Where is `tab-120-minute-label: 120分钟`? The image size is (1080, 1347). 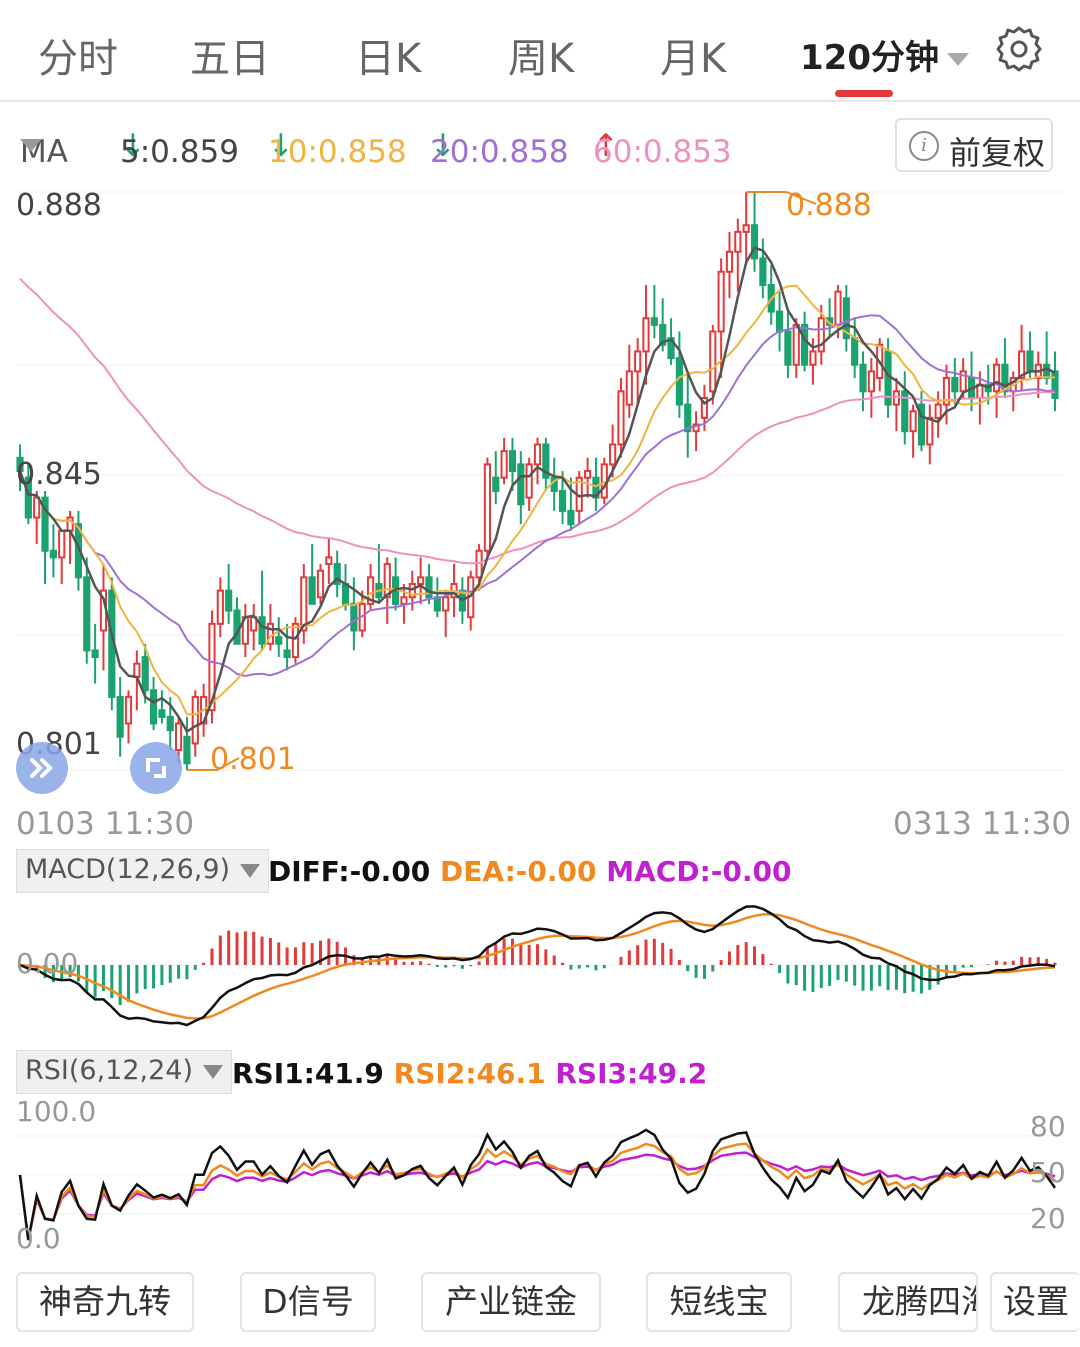
tab-120-minute-label: 120分钟 is located at coordinates (869, 58).